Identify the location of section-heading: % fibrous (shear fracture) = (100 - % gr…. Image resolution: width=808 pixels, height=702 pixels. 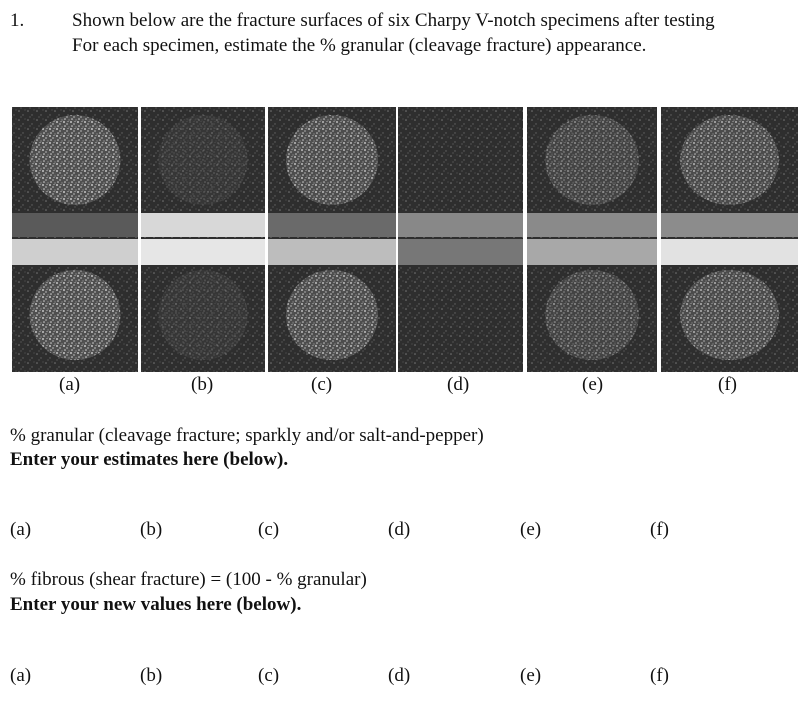
(188, 579).